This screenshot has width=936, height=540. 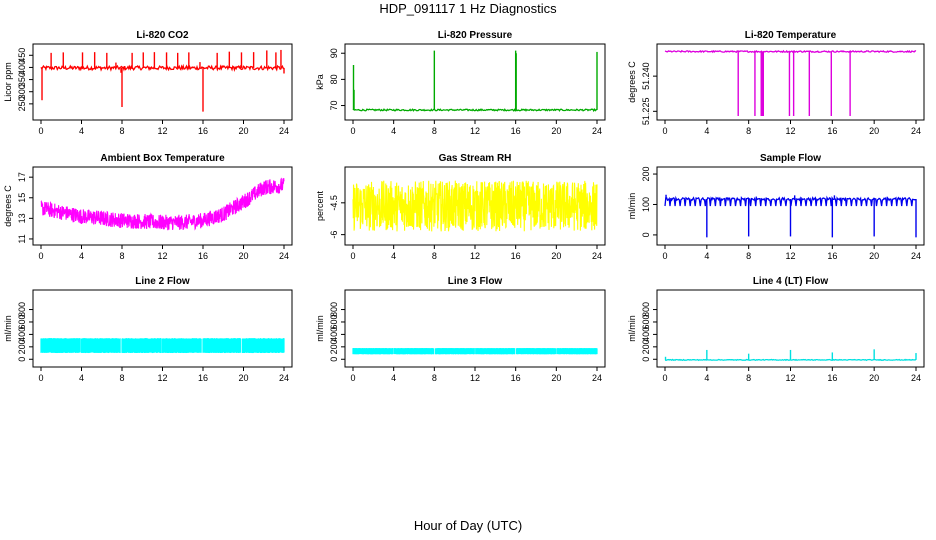 What do you see at coordinates (475, 158) in the screenshot?
I see `panel-title: Gas Stream RH` at bounding box center [475, 158].